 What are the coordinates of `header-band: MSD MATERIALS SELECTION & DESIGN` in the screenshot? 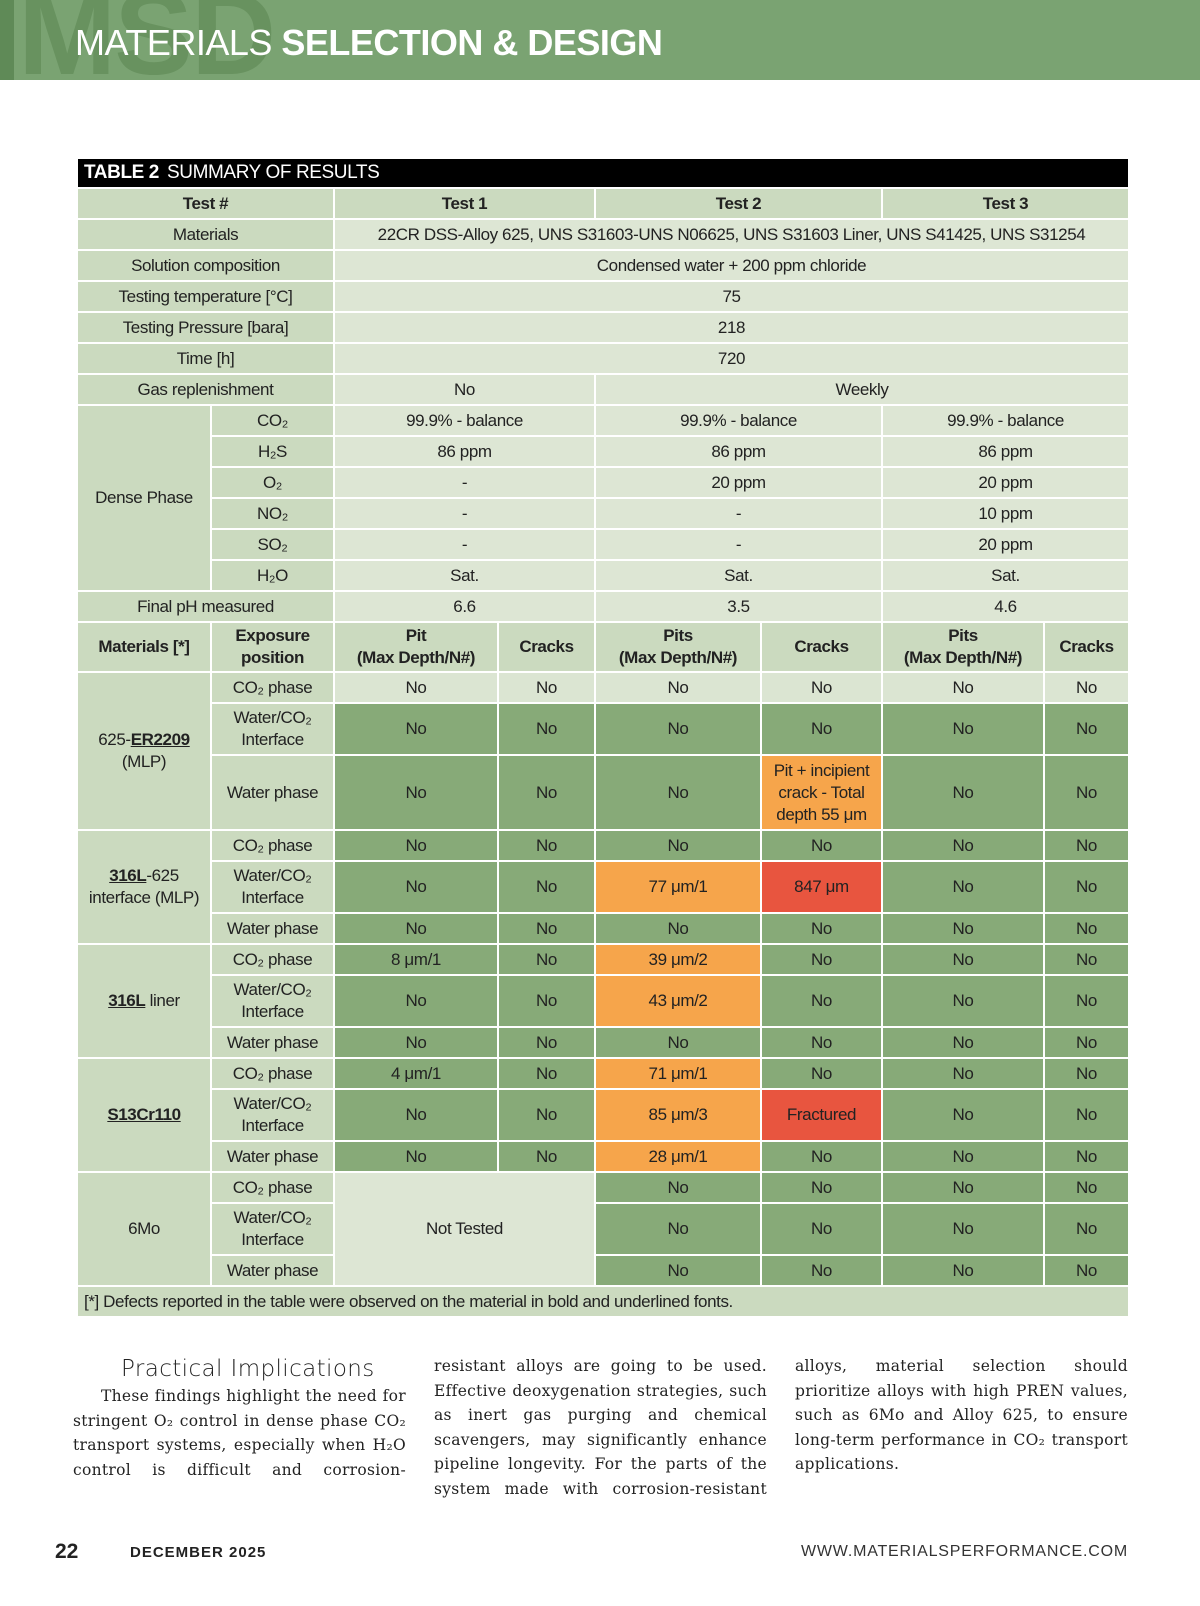 It's located at (600, 40).